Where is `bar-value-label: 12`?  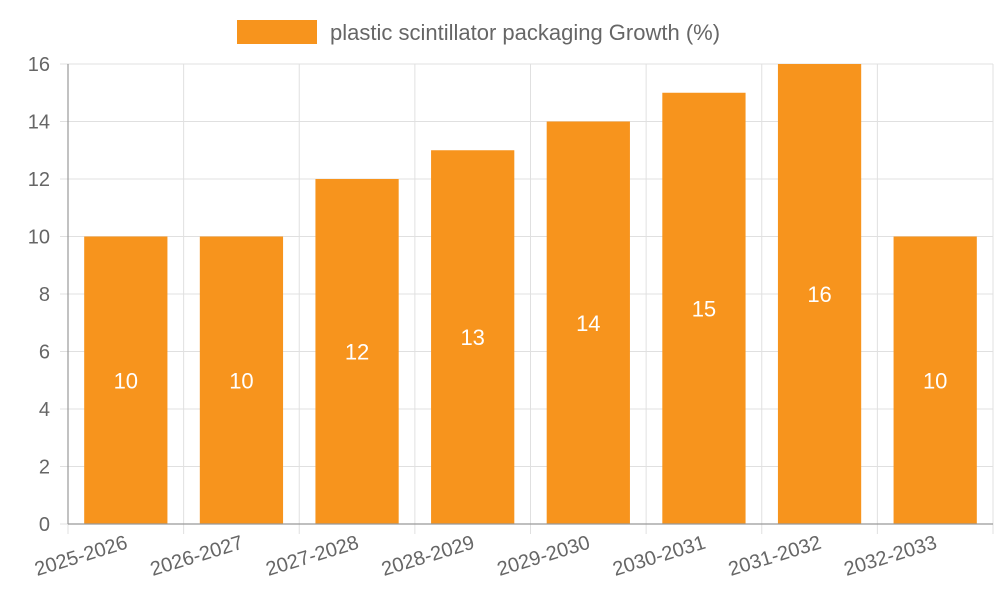
bar-value-label: 12 is located at coordinates (357, 352).